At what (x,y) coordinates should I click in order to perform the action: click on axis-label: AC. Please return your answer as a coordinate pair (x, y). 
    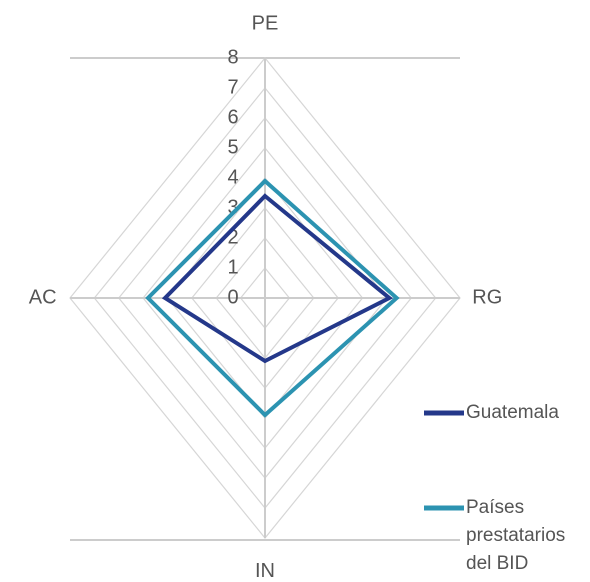
    Looking at the image, I should click on (43, 297).